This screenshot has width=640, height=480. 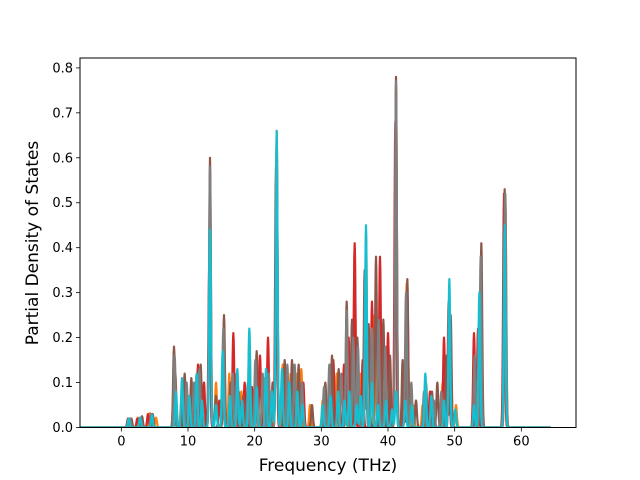 What do you see at coordinates (62, 383) in the screenshot?
I see `y-tick-label: 0.1` at bounding box center [62, 383].